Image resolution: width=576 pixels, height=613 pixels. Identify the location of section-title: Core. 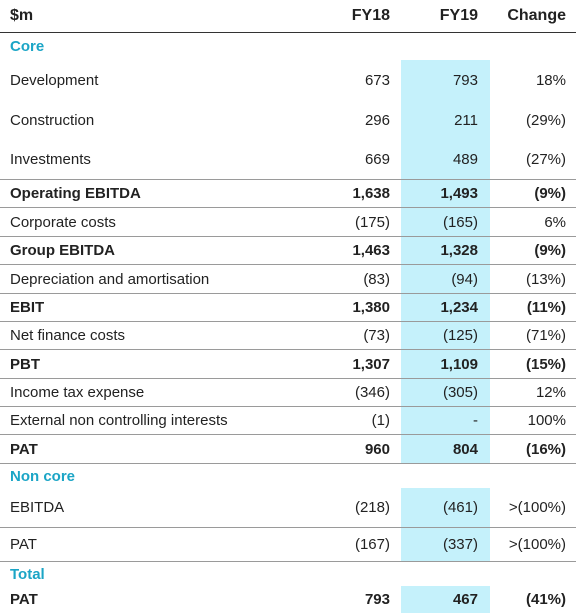
(288, 46).